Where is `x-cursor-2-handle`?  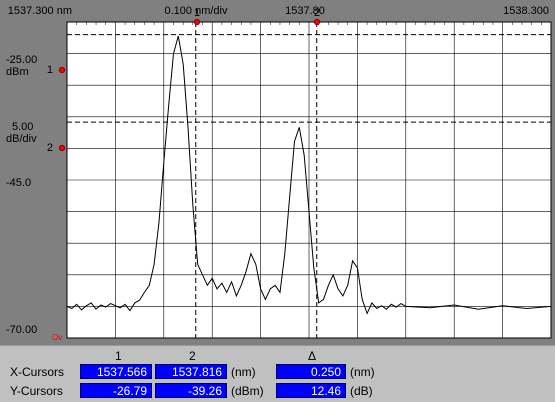 x-cursor-2-handle is located at coordinates (317, 22).